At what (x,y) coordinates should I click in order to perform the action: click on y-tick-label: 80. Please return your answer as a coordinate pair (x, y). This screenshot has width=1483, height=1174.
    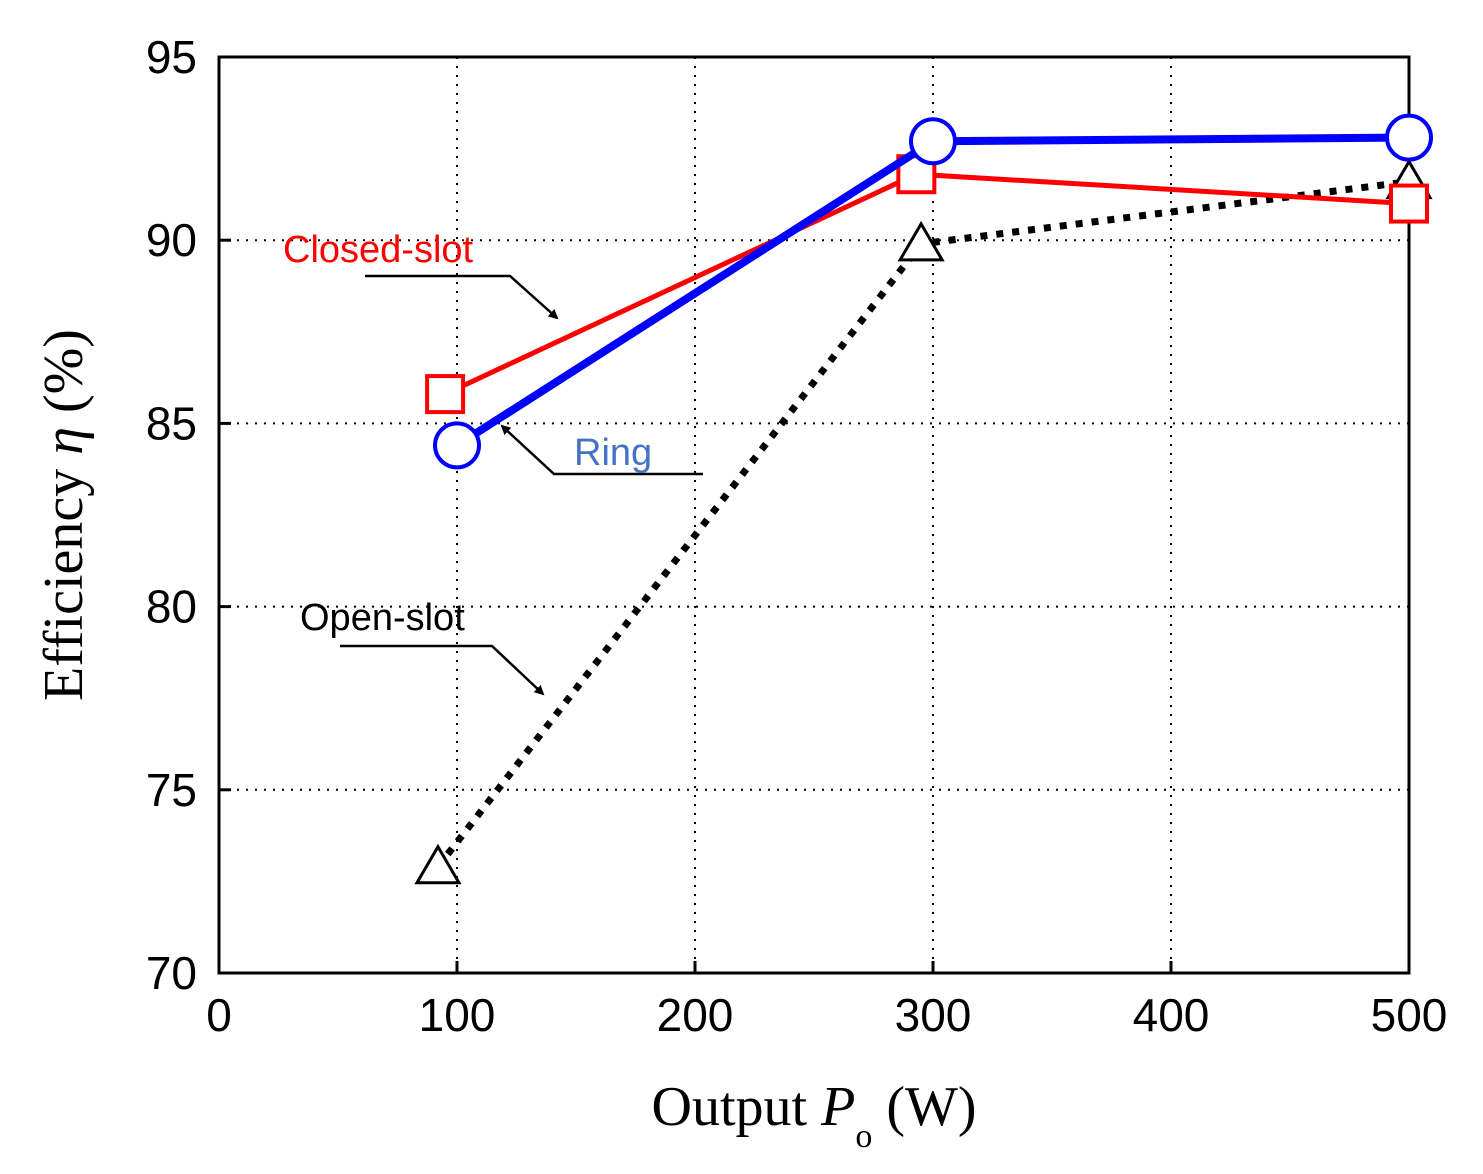
    Looking at the image, I should click on (171, 607).